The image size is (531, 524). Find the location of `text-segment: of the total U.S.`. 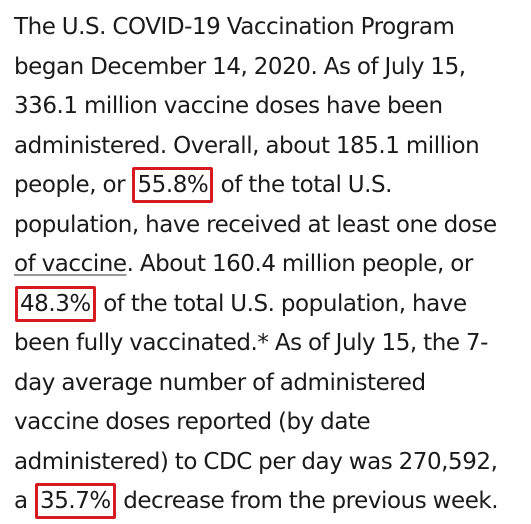

text-segment: of the total U.S. is located at coordinates (303, 185).